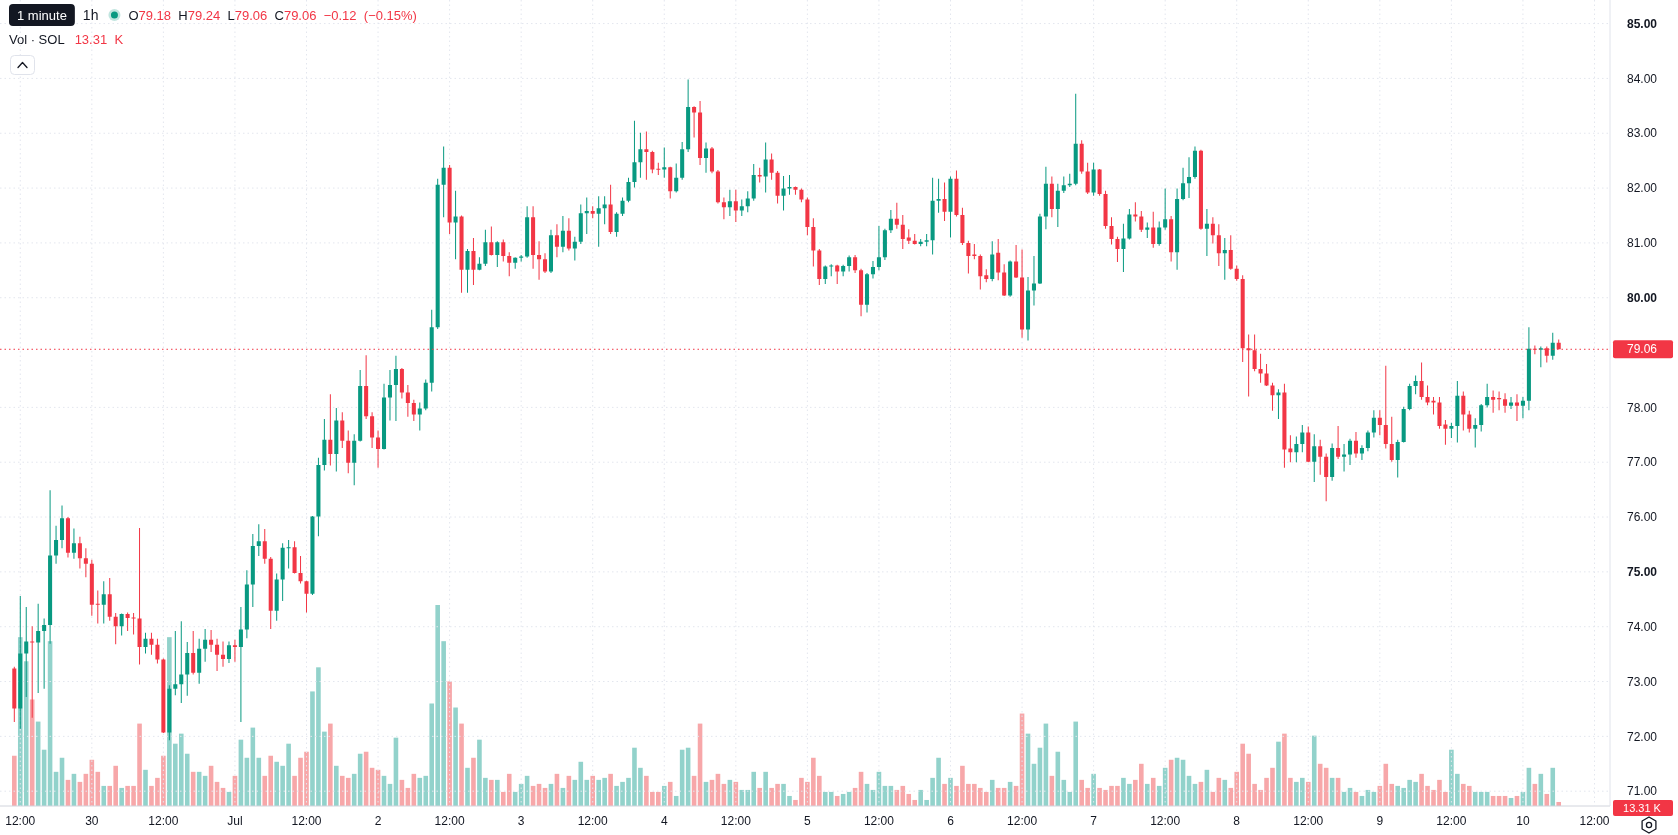 The width and height of the screenshot is (1678, 835). What do you see at coordinates (1642, 78) in the screenshot?
I see `y-tick-label: 84.00` at bounding box center [1642, 78].